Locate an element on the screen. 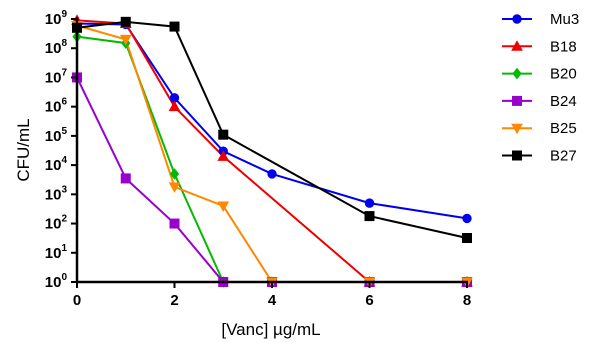  y-tick-label: 10⁷ is located at coordinates (56, 76).